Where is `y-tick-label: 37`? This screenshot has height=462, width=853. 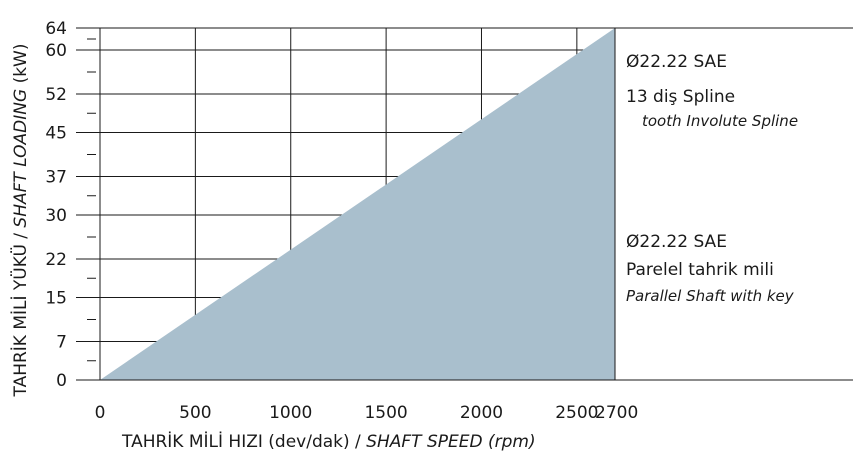
y-tick-label: 37 is located at coordinates (56, 178).